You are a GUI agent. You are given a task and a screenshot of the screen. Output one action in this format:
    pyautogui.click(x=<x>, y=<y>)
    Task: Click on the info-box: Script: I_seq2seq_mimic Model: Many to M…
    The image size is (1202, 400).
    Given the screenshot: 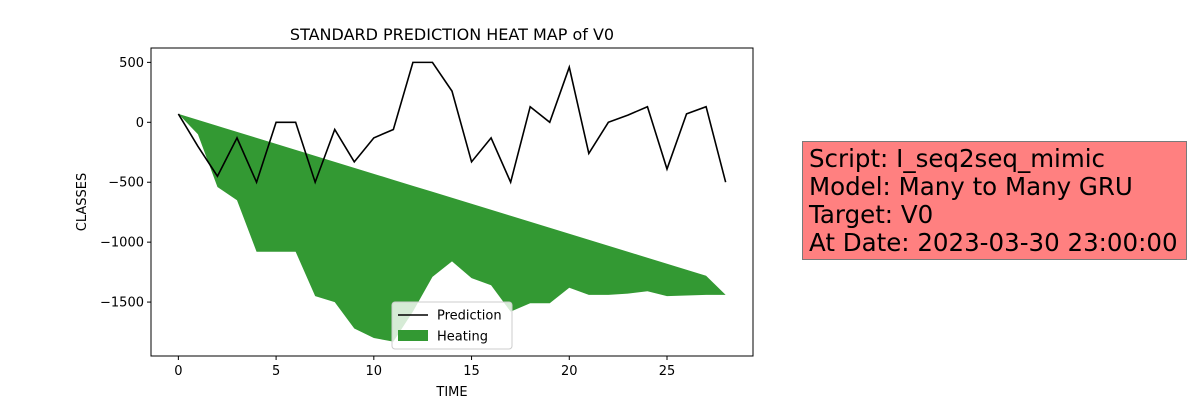 What is the action you would take?
    pyautogui.click(x=994, y=200)
    